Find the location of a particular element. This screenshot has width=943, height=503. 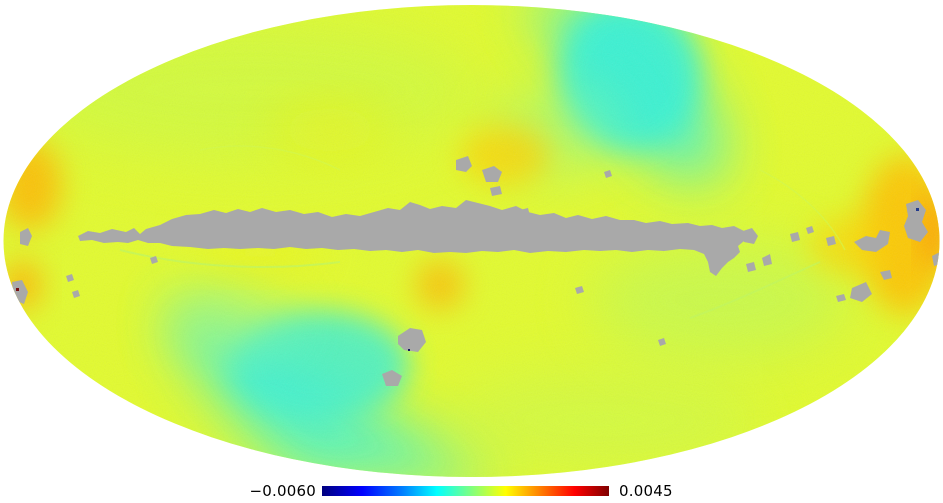

colorbar-max-label: 0.0045 is located at coordinates (646, 491).